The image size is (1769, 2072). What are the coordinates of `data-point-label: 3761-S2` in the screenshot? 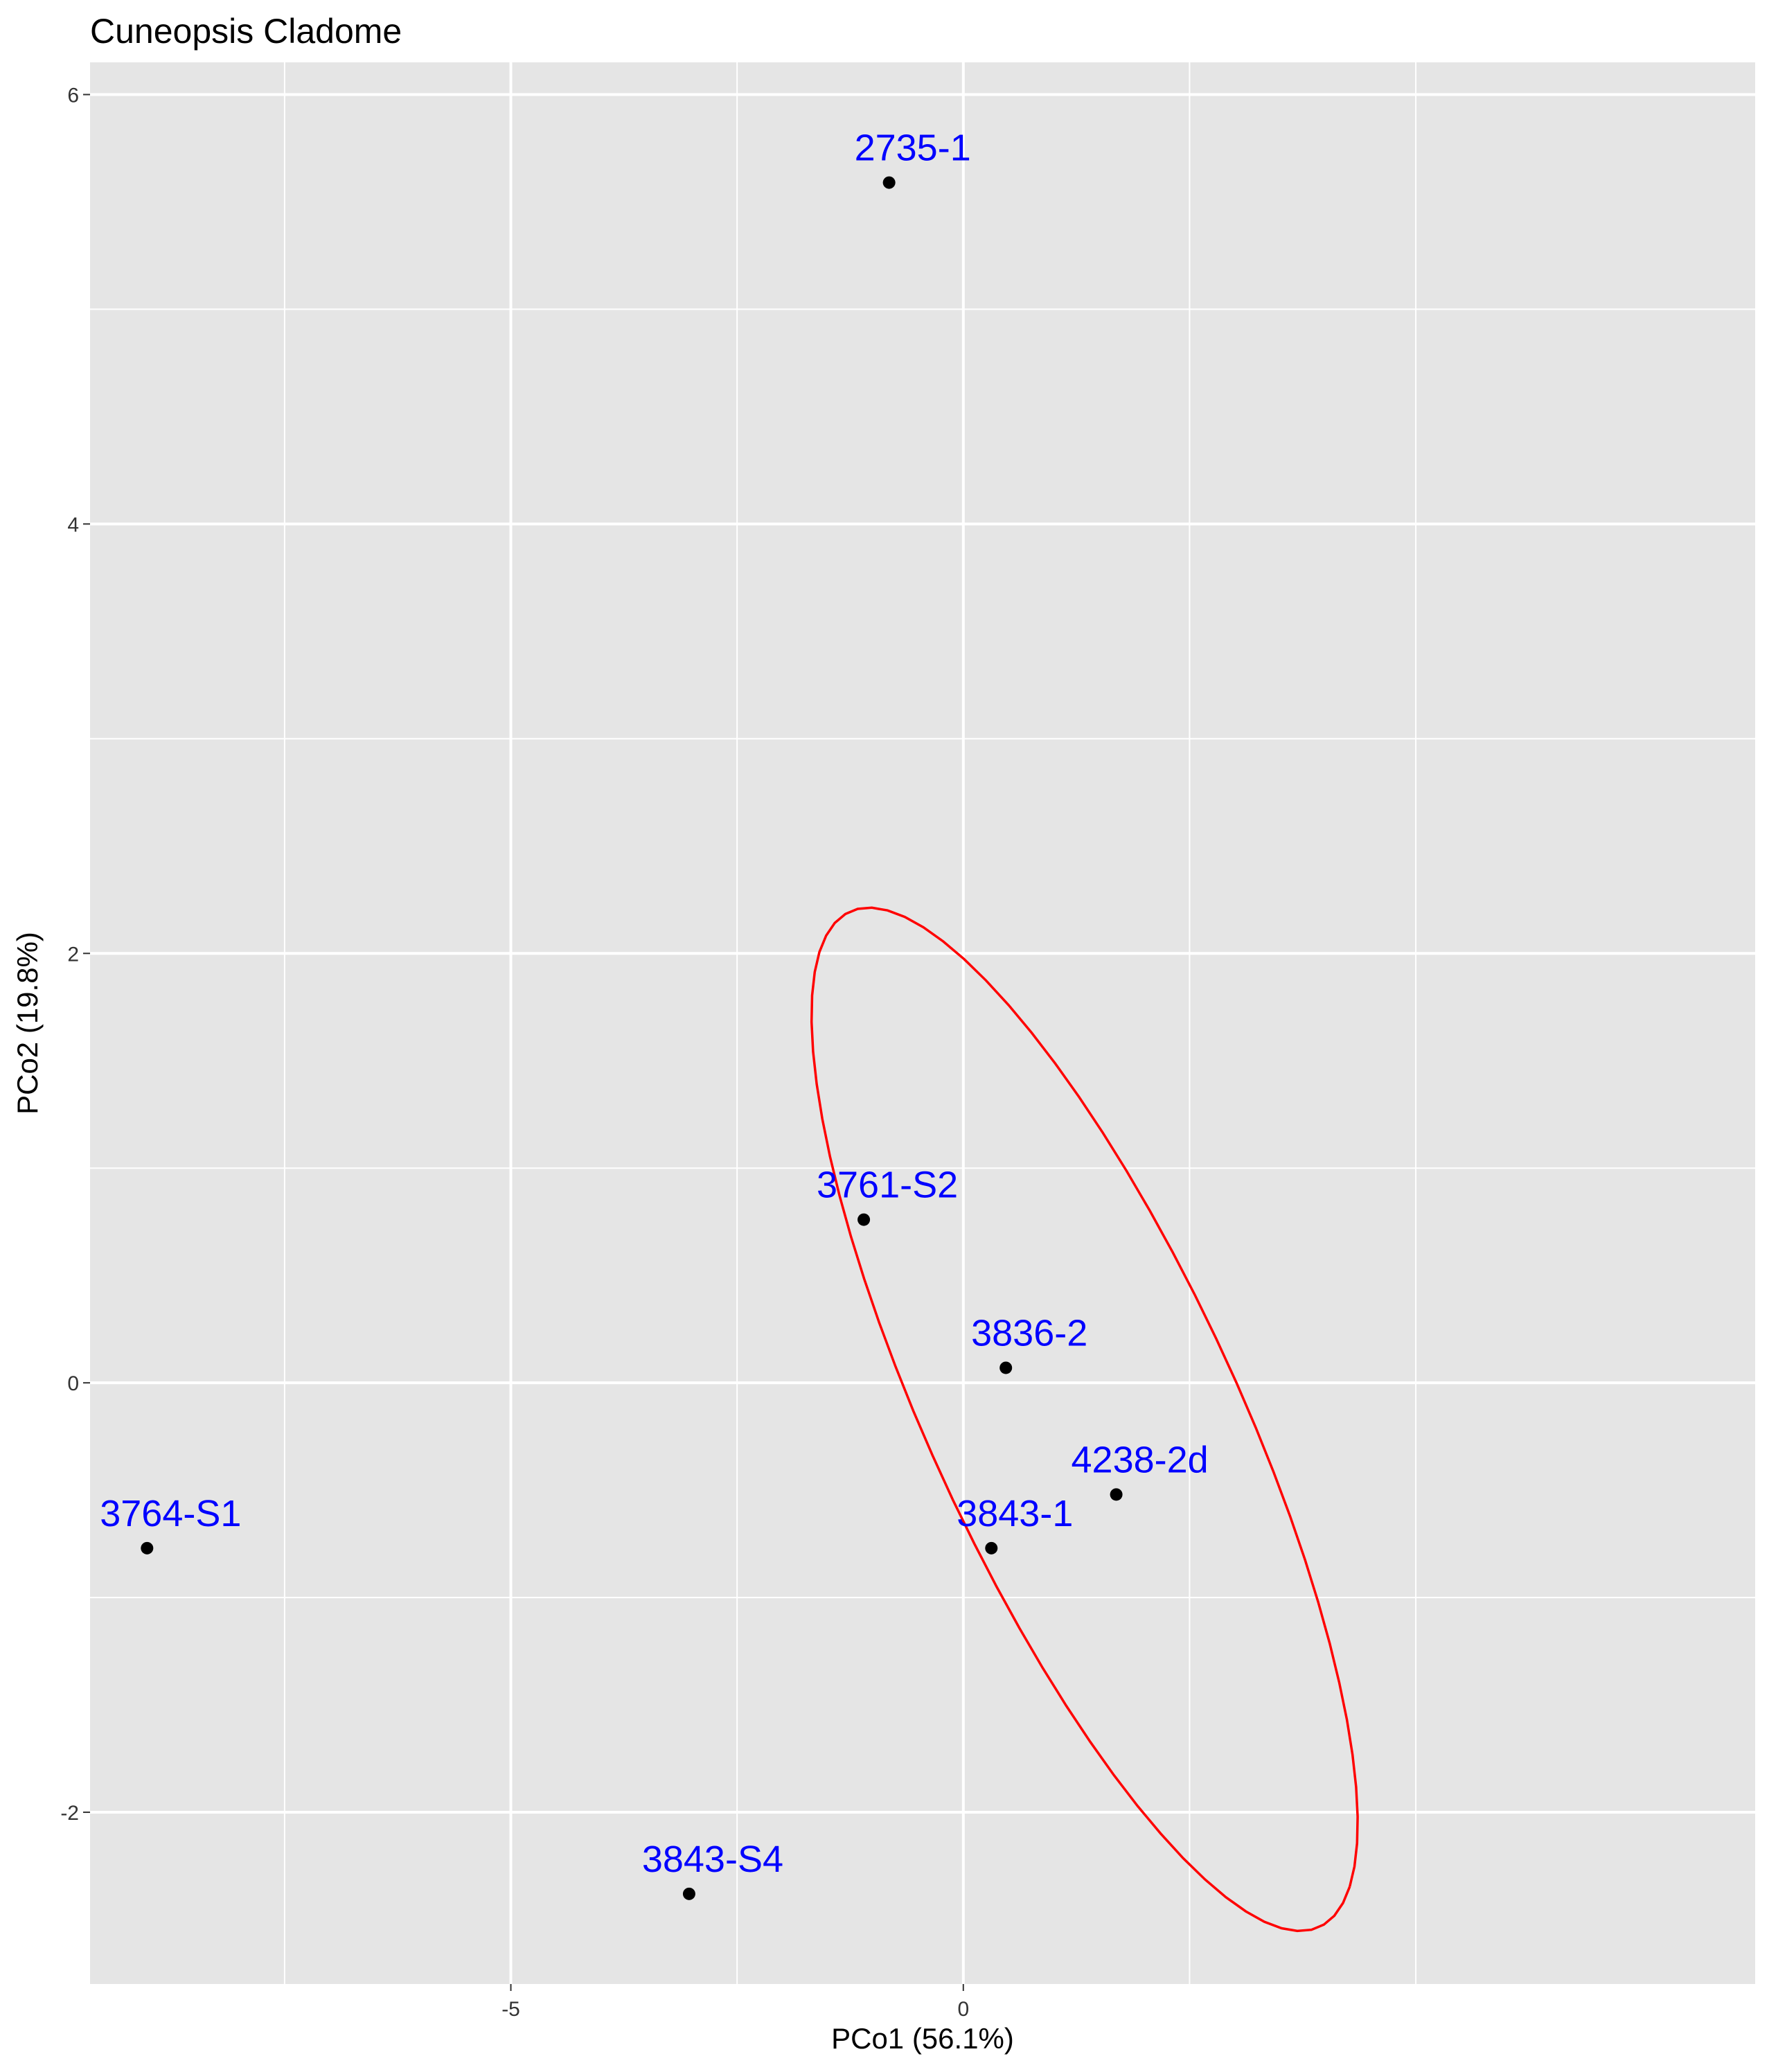 It's located at (887, 1185).